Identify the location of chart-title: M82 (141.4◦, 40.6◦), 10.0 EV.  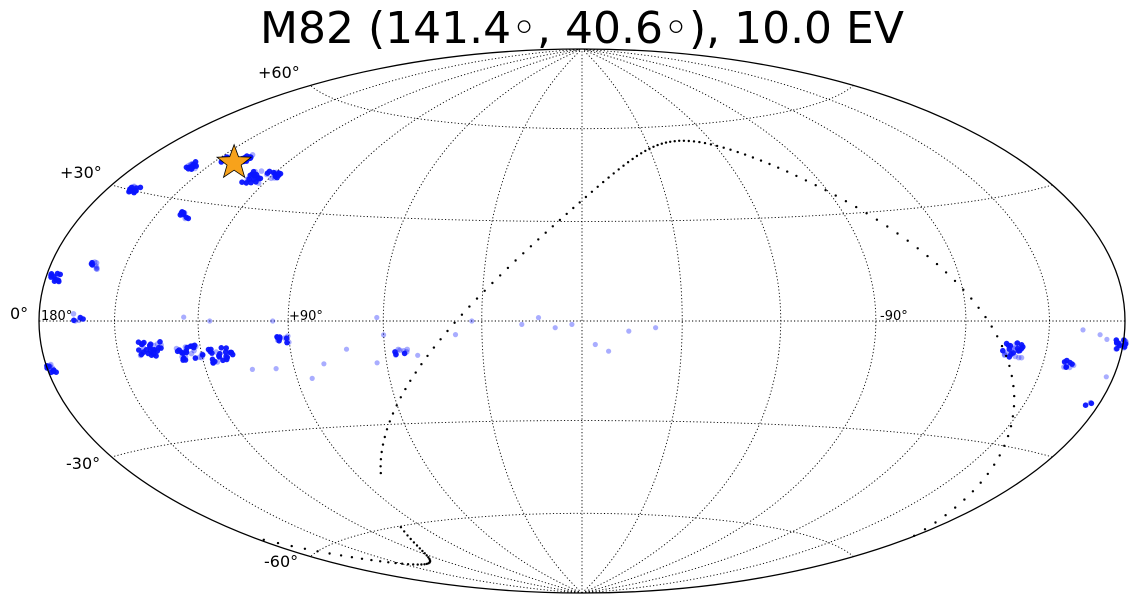
(582, 28).